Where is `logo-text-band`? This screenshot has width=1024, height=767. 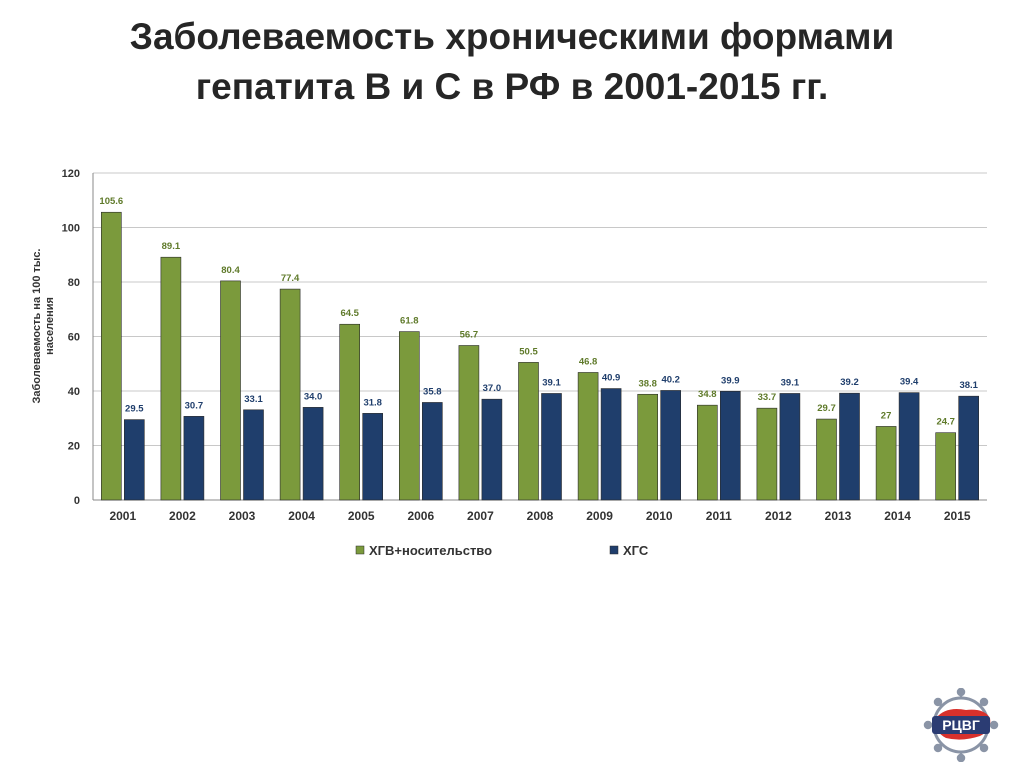
logo-text-band is located at coordinates (961, 725).